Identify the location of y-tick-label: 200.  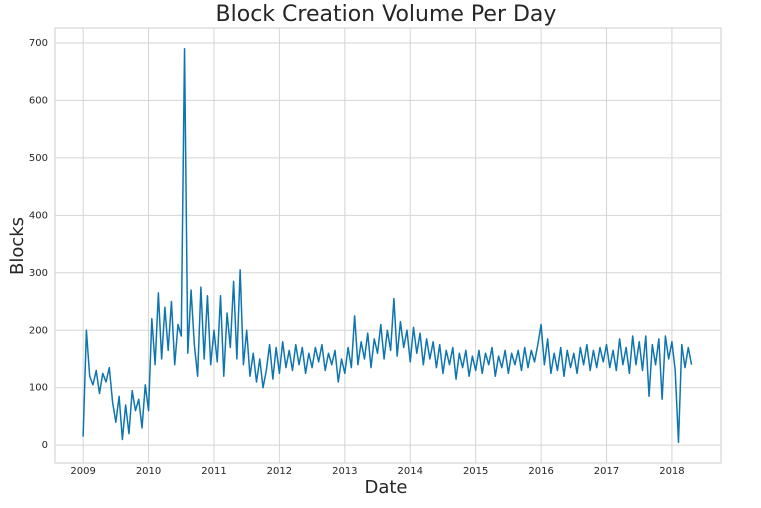
(38, 330).